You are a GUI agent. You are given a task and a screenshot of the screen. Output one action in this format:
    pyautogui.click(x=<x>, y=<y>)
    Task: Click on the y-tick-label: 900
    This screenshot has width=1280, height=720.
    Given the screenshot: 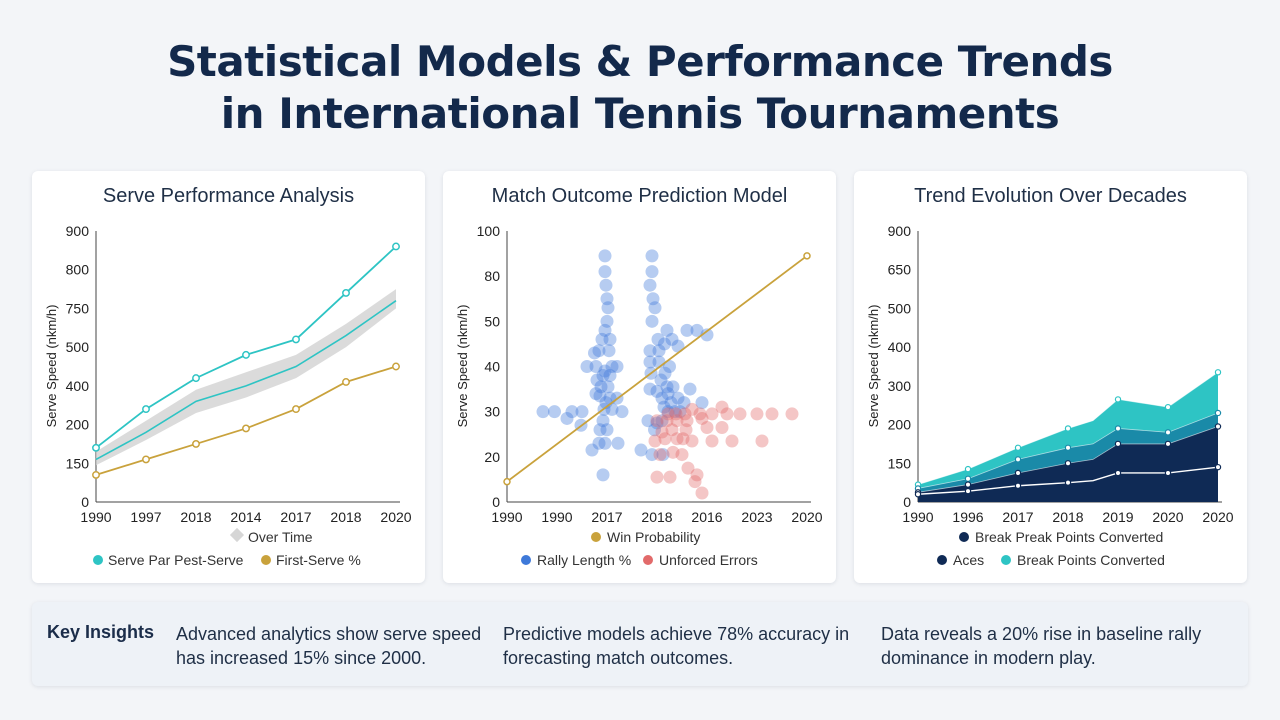 What is the action you would take?
    pyautogui.click(x=78, y=231)
    